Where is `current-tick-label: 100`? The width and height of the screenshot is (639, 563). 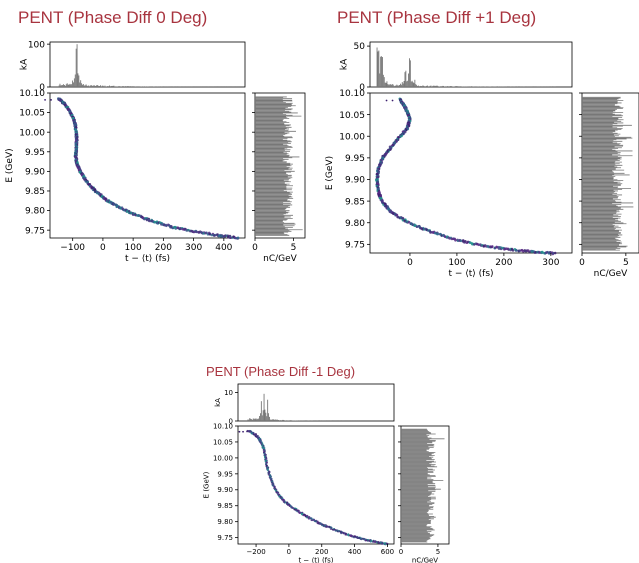
current-tick-label: 100 is located at coordinates (36, 45).